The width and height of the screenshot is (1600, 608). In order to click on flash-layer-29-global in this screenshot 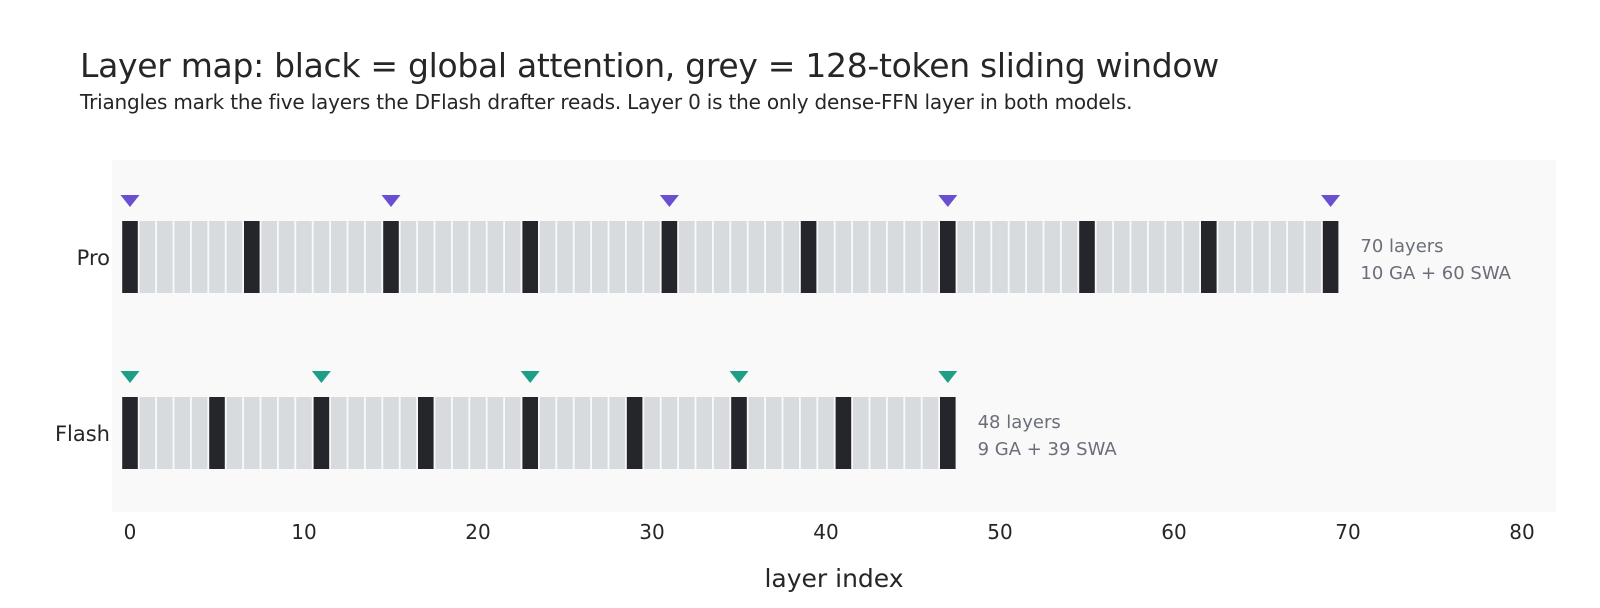, I will do `click(634, 433)`.